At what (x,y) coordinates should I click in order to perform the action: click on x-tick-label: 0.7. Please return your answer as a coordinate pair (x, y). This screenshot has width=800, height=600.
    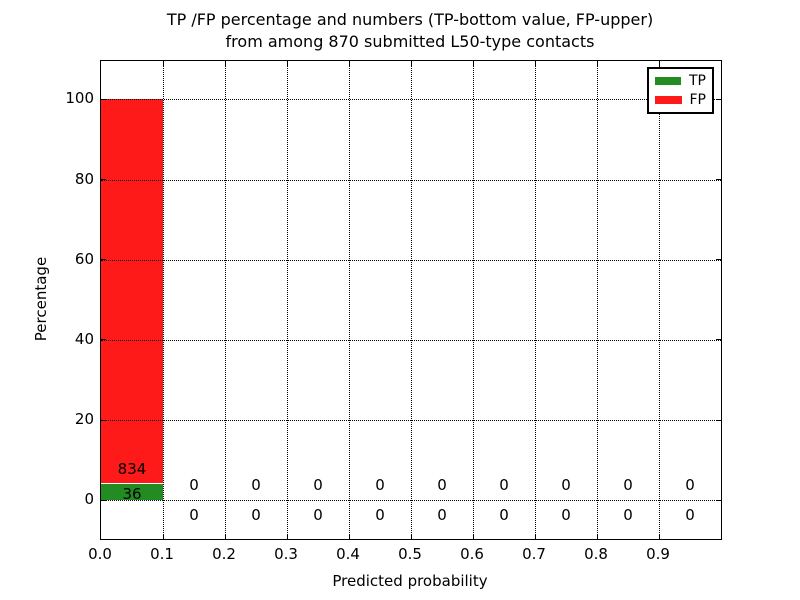
    Looking at the image, I should click on (534, 554).